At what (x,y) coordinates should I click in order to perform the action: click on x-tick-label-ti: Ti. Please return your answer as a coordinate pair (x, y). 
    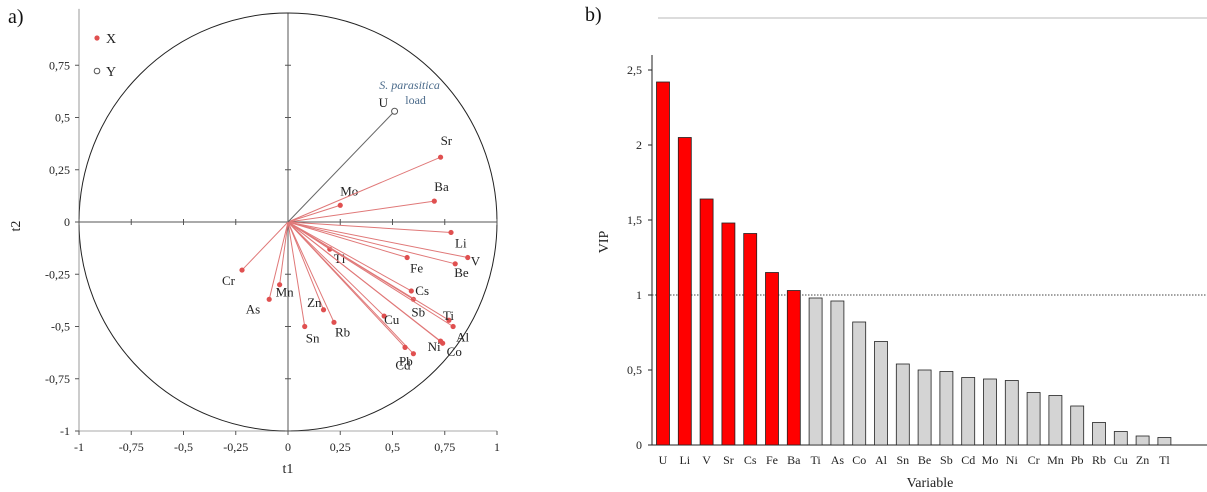
    Looking at the image, I should click on (815, 460).